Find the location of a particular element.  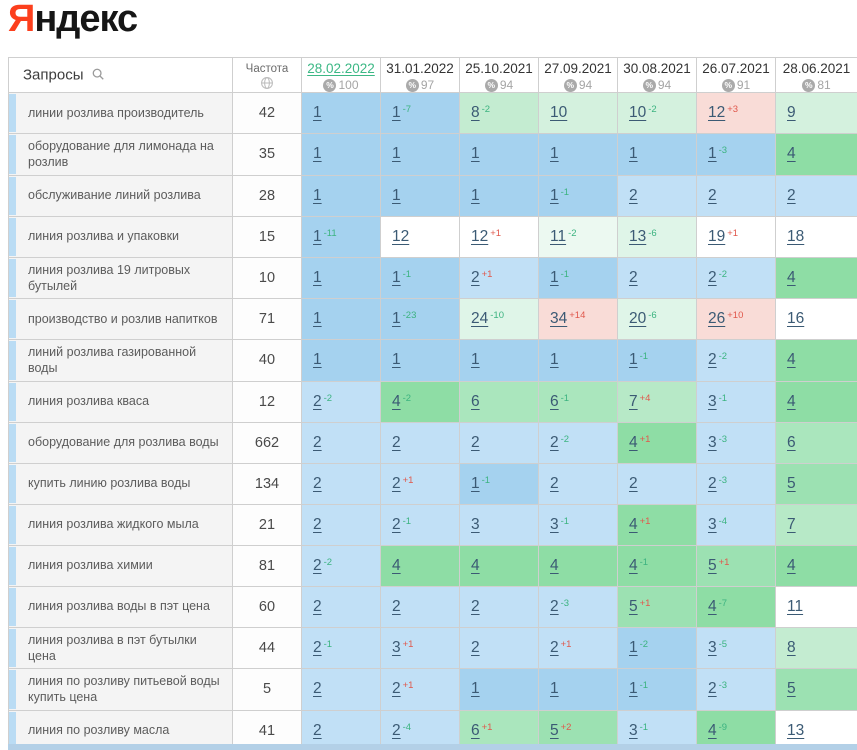

position-link: 19 is located at coordinates (717, 236).